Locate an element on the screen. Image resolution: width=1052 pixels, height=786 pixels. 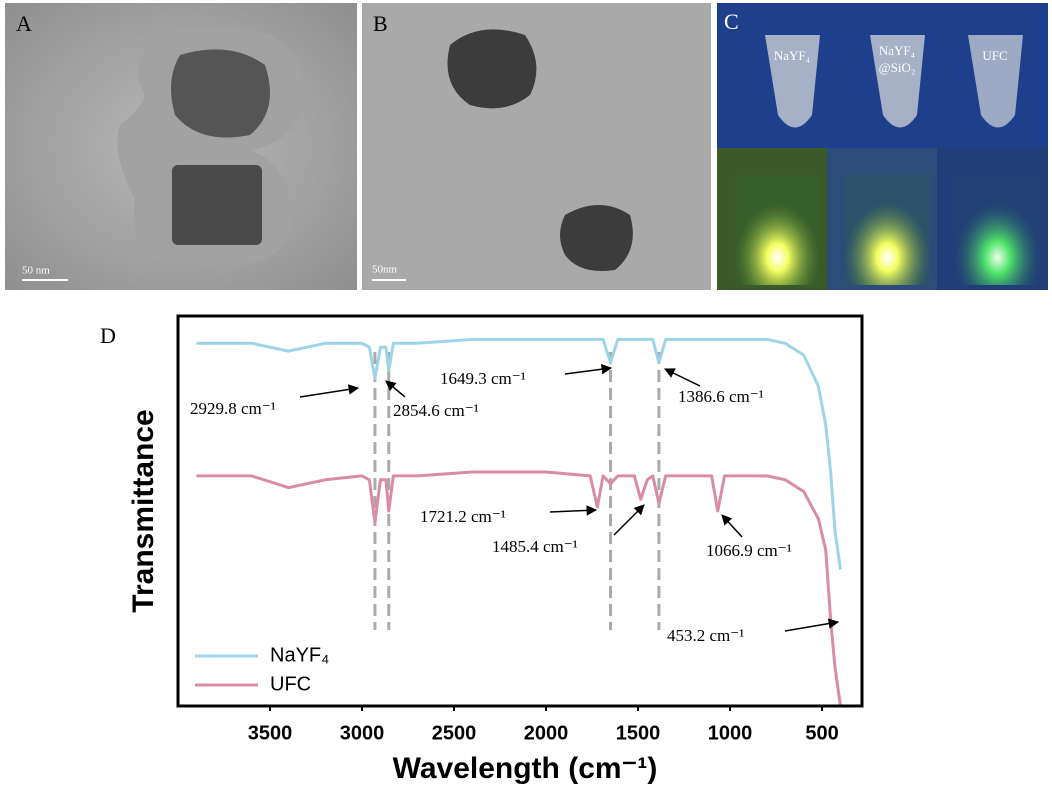
panel-label: D is located at coordinates (108, 335).